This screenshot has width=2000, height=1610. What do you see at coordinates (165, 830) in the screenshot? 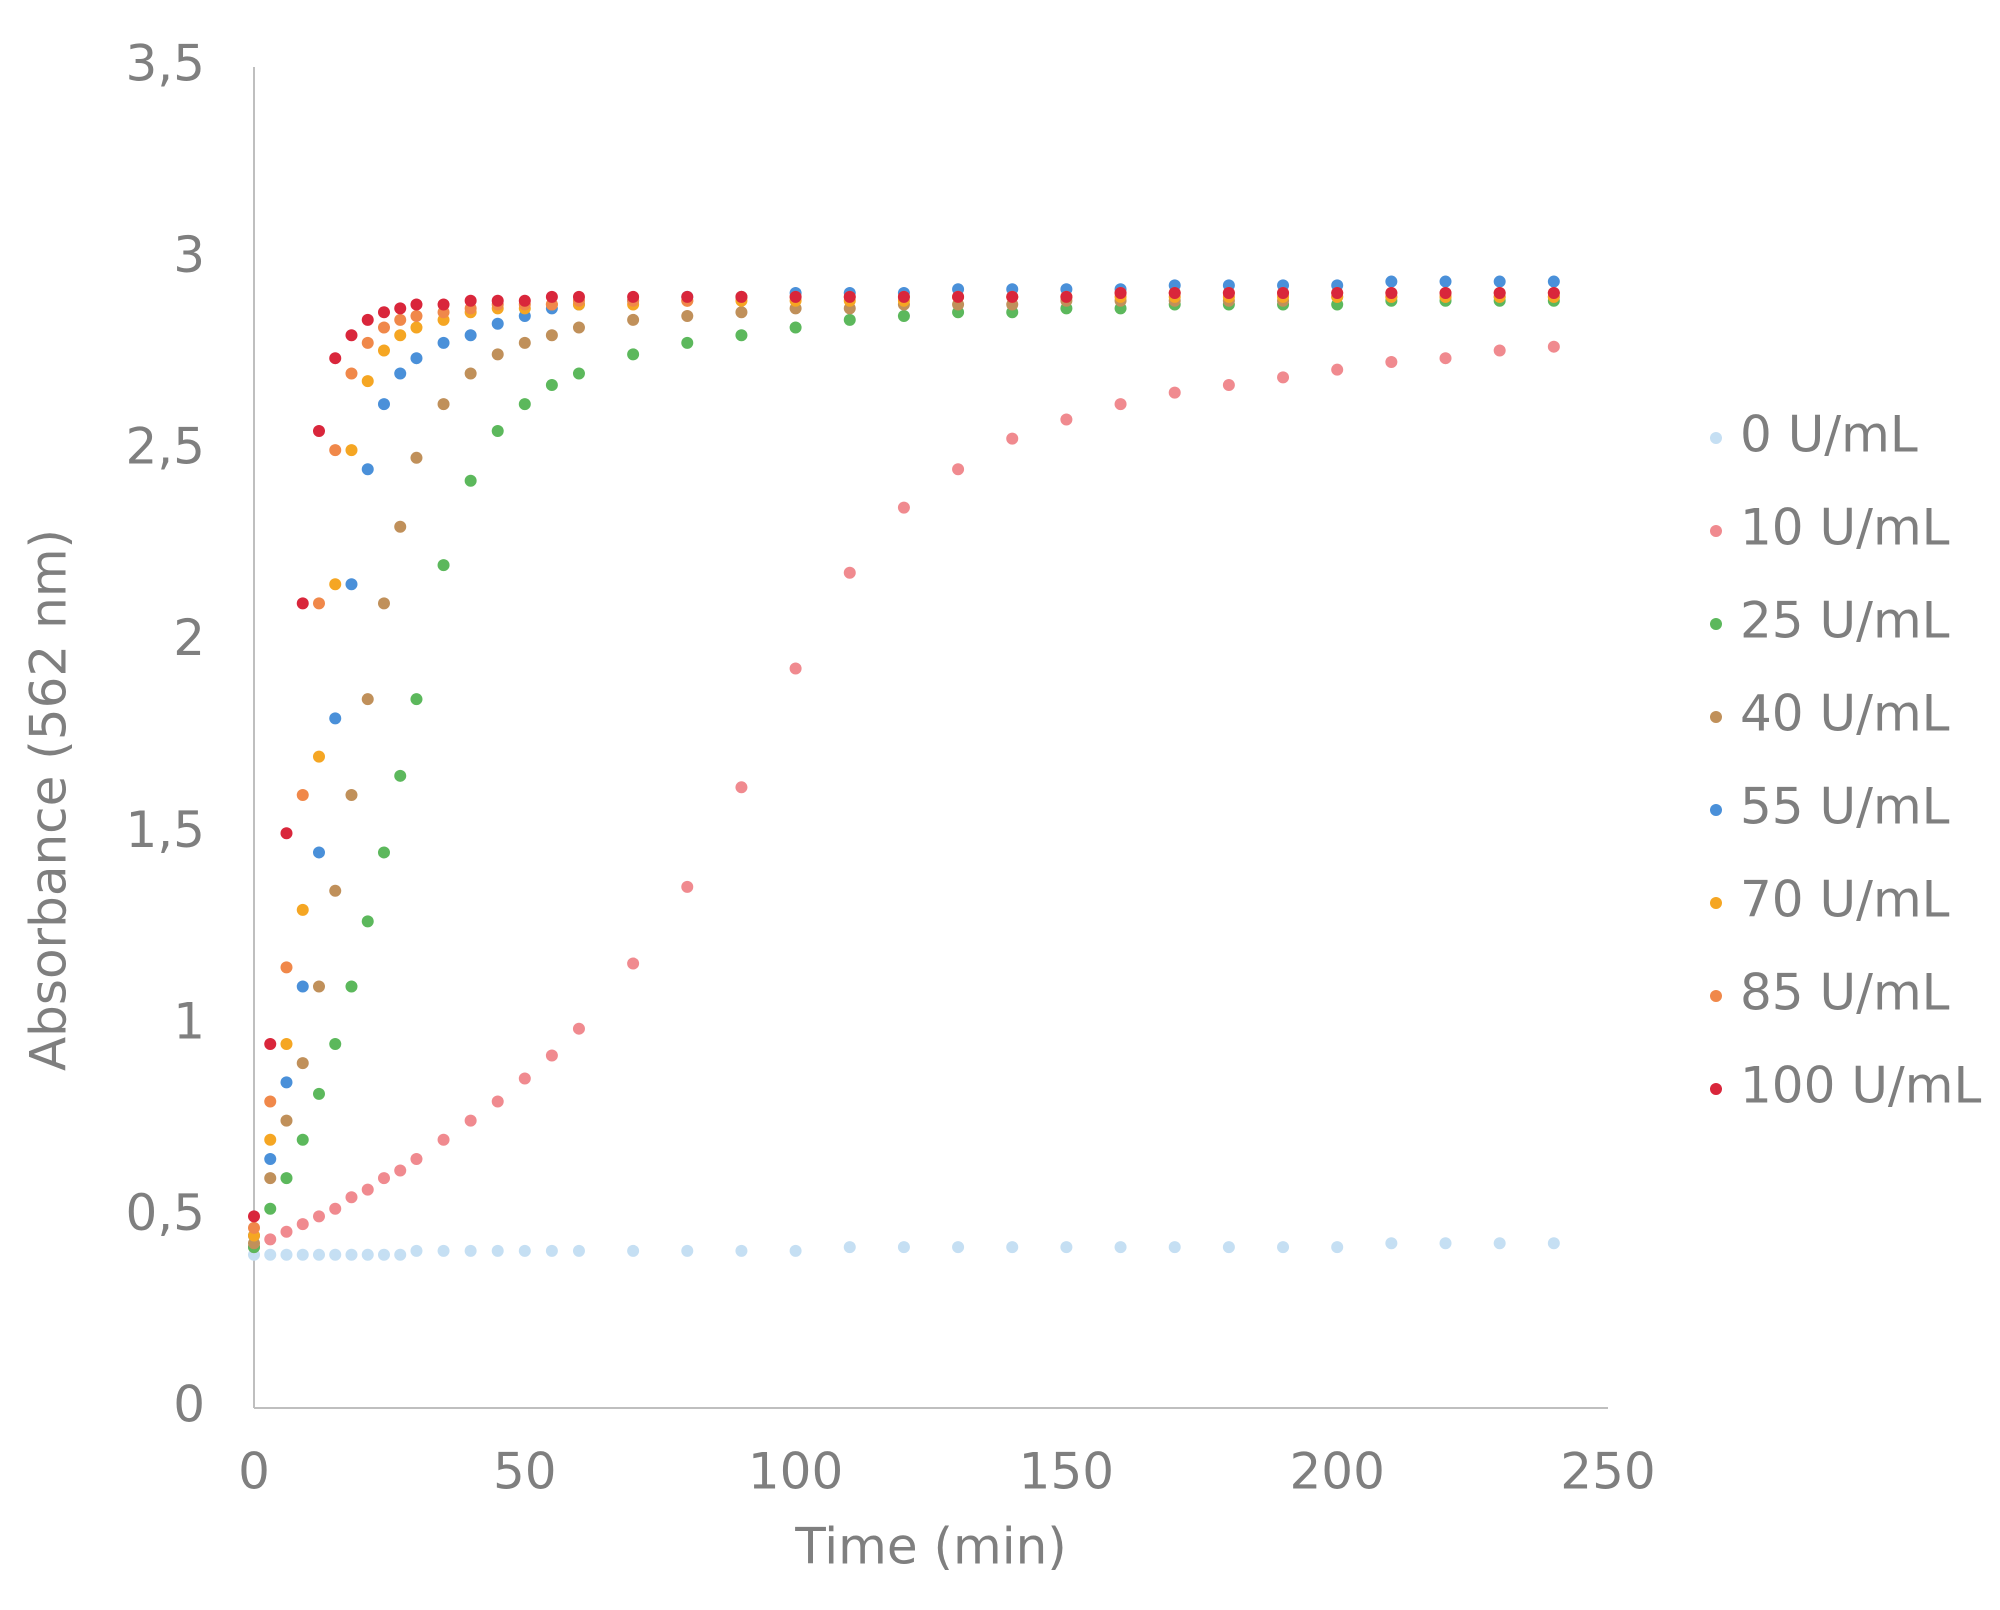
I see `y-tick-label: 1,5` at bounding box center [165, 830].